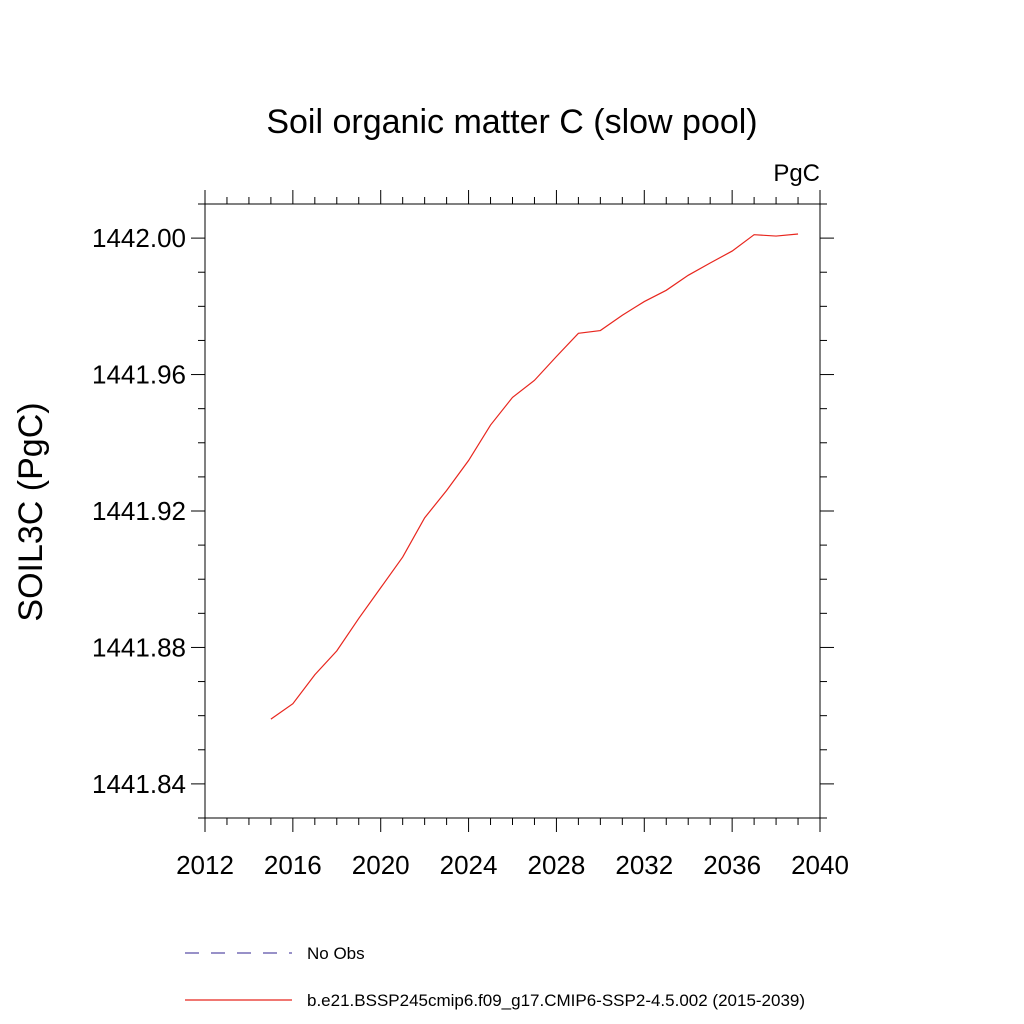 The height and width of the screenshot is (1024, 1024). Describe the element at coordinates (732, 865) in the screenshot. I see `x-tick-label: 2036` at that location.